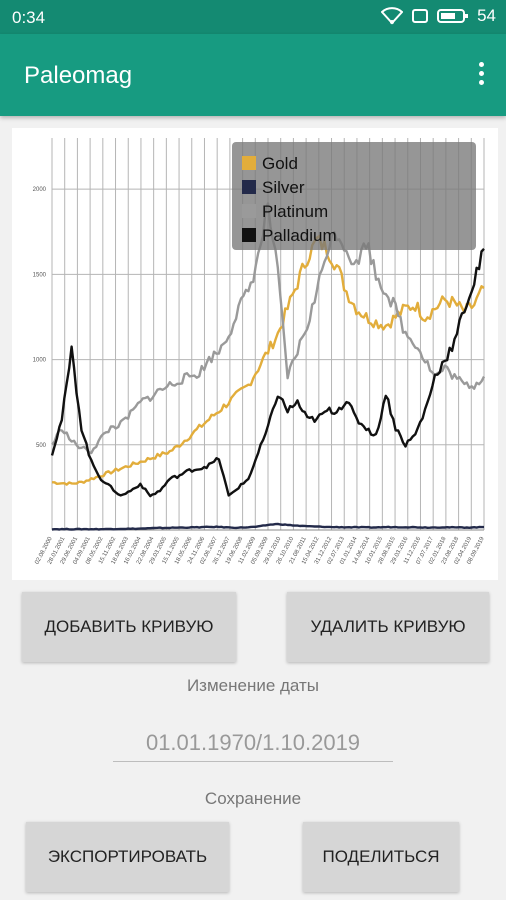 This screenshot has height=900, width=506. What do you see at coordinates (253, 744) in the screenshot?
I see `date-range-input: 01.01.1970/1.10.2019` at bounding box center [253, 744].